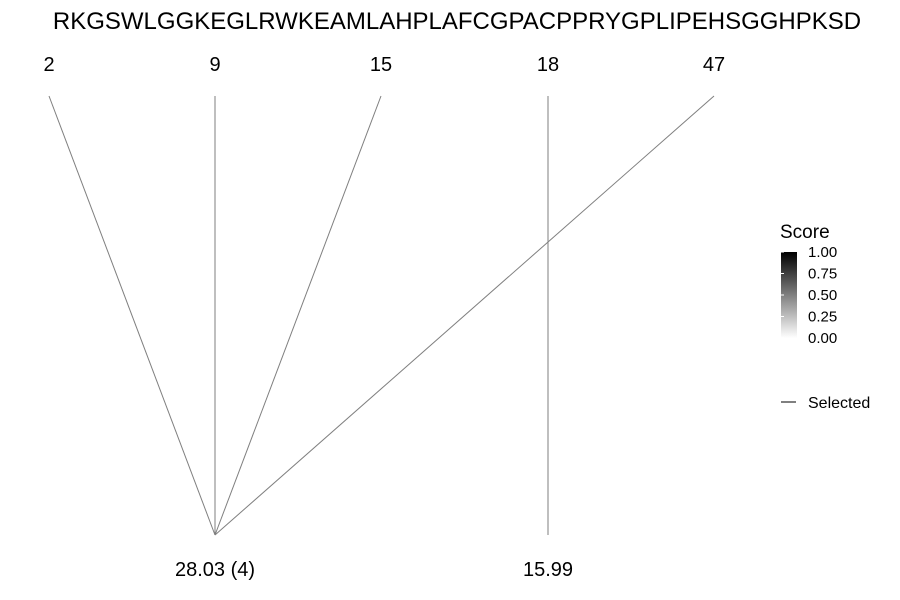  What do you see at coordinates (374, 570) in the screenshot?
I see `group-labels: 28.03 (4) 15.99` at bounding box center [374, 570].